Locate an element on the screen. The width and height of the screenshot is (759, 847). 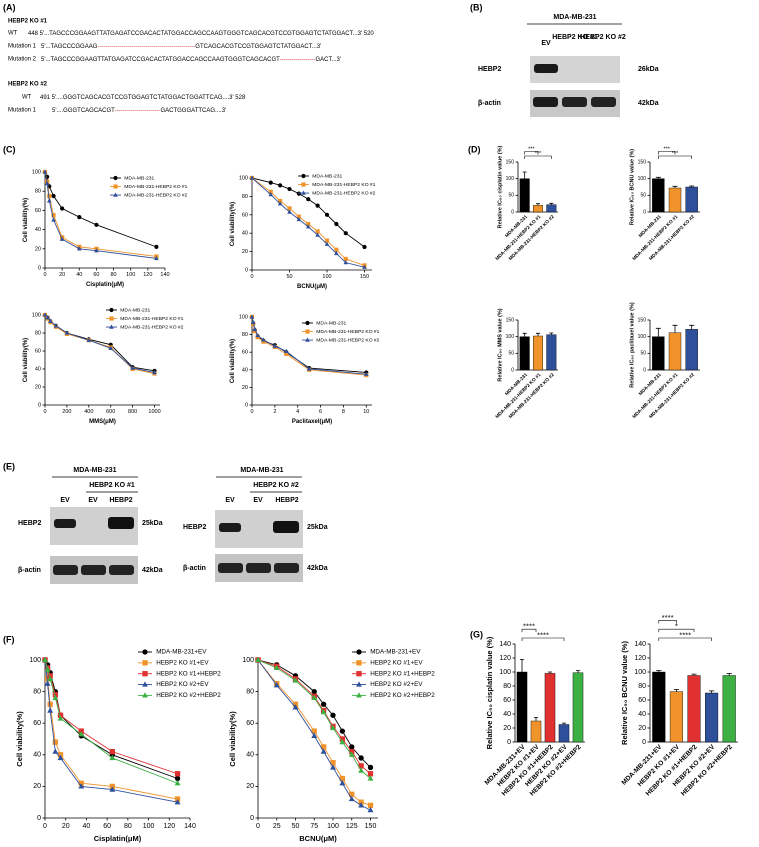
y-axis-label: Relative IC₅₀ paclitaxel value (%) is located at coordinates (632, 345).